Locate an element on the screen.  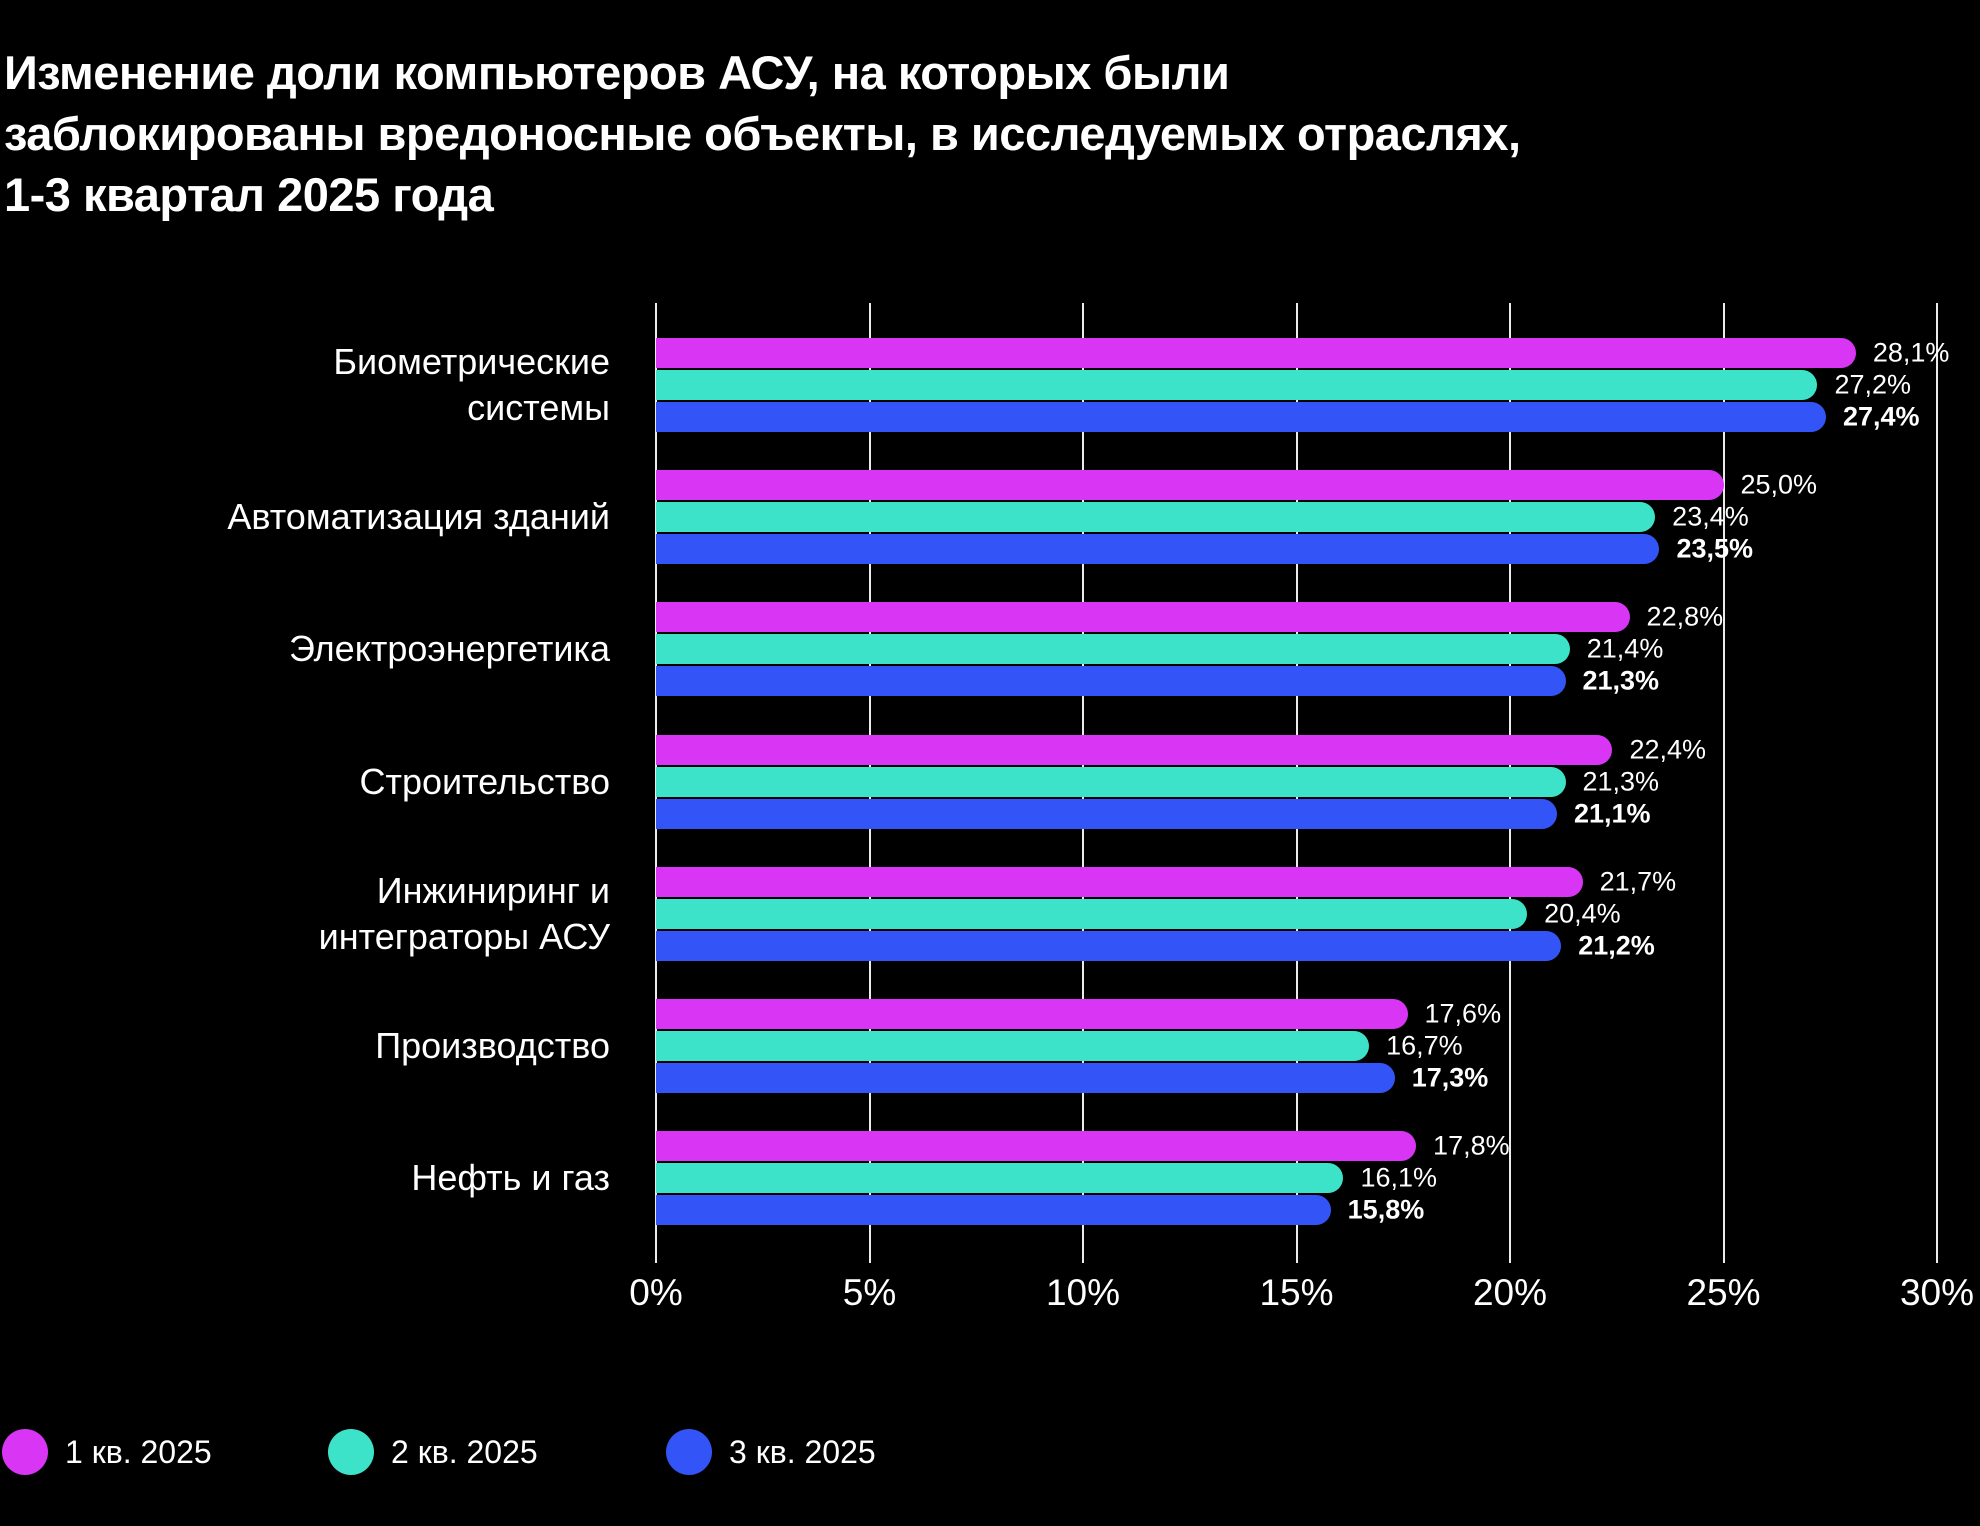
legend-item: 1 кв. 2025 is located at coordinates (107, 1452).